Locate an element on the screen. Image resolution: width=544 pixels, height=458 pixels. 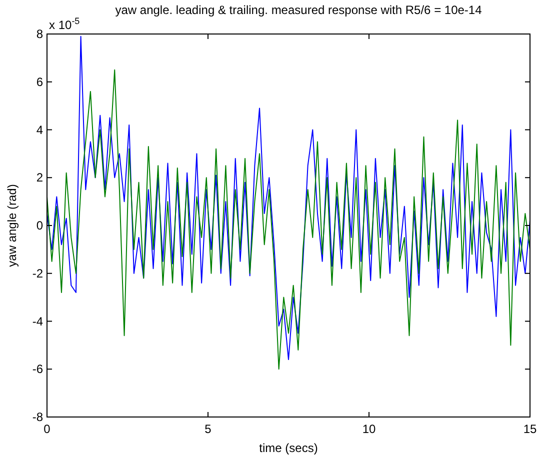
y-tick-label: -8 is located at coordinates (38, 417).